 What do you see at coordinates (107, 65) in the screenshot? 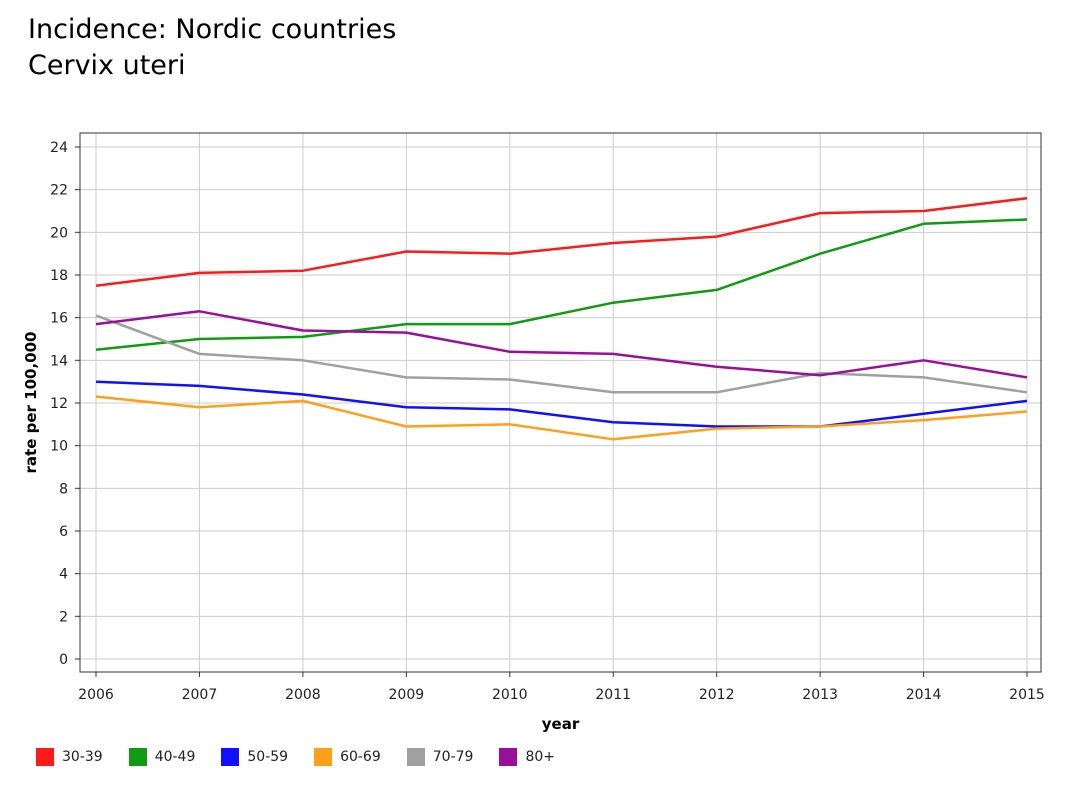
I see `chart-subtitle: Cervix uteri` at bounding box center [107, 65].